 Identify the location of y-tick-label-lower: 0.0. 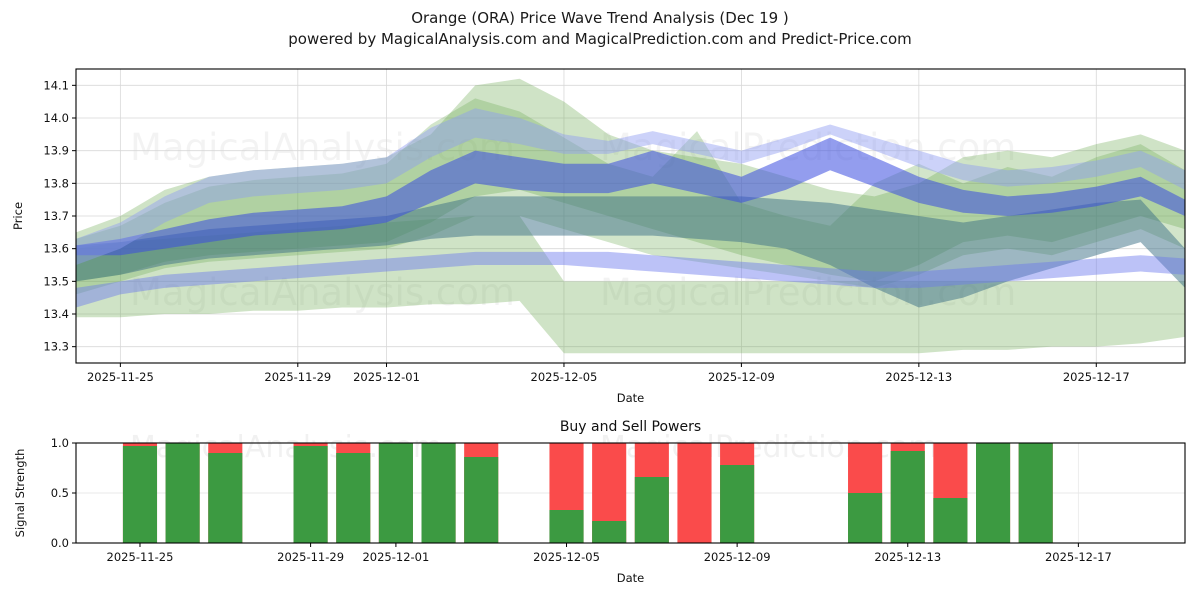
(60, 543).